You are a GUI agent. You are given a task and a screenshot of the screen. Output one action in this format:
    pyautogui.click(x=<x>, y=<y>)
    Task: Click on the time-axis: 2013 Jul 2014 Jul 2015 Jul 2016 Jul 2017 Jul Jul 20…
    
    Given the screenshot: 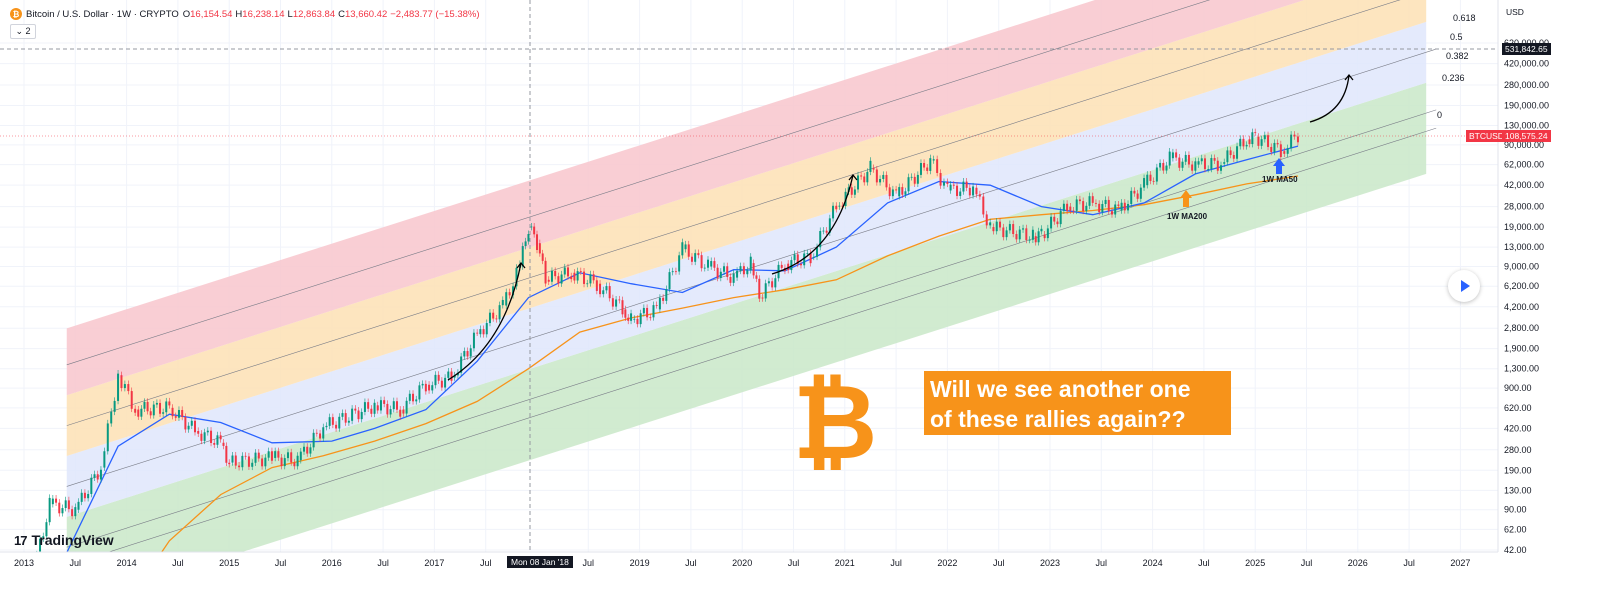 What is the action you would take?
    pyautogui.click(x=742, y=563)
    